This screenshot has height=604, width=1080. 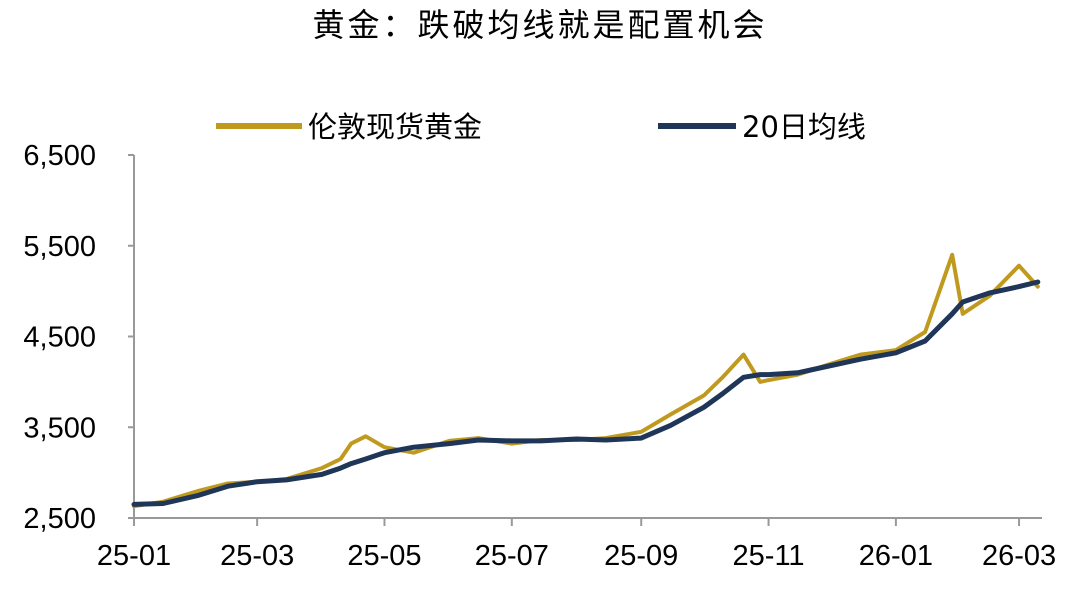 What do you see at coordinates (257, 556) in the screenshot?
I see `x-tick-label: 25-03` at bounding box center [257, 556].